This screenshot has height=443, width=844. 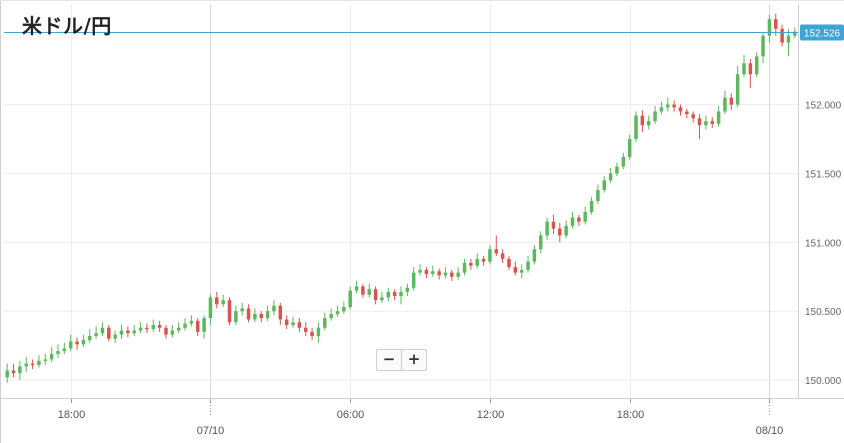 I want to click on zoom-out-button: −, so click(x=389, y=359).